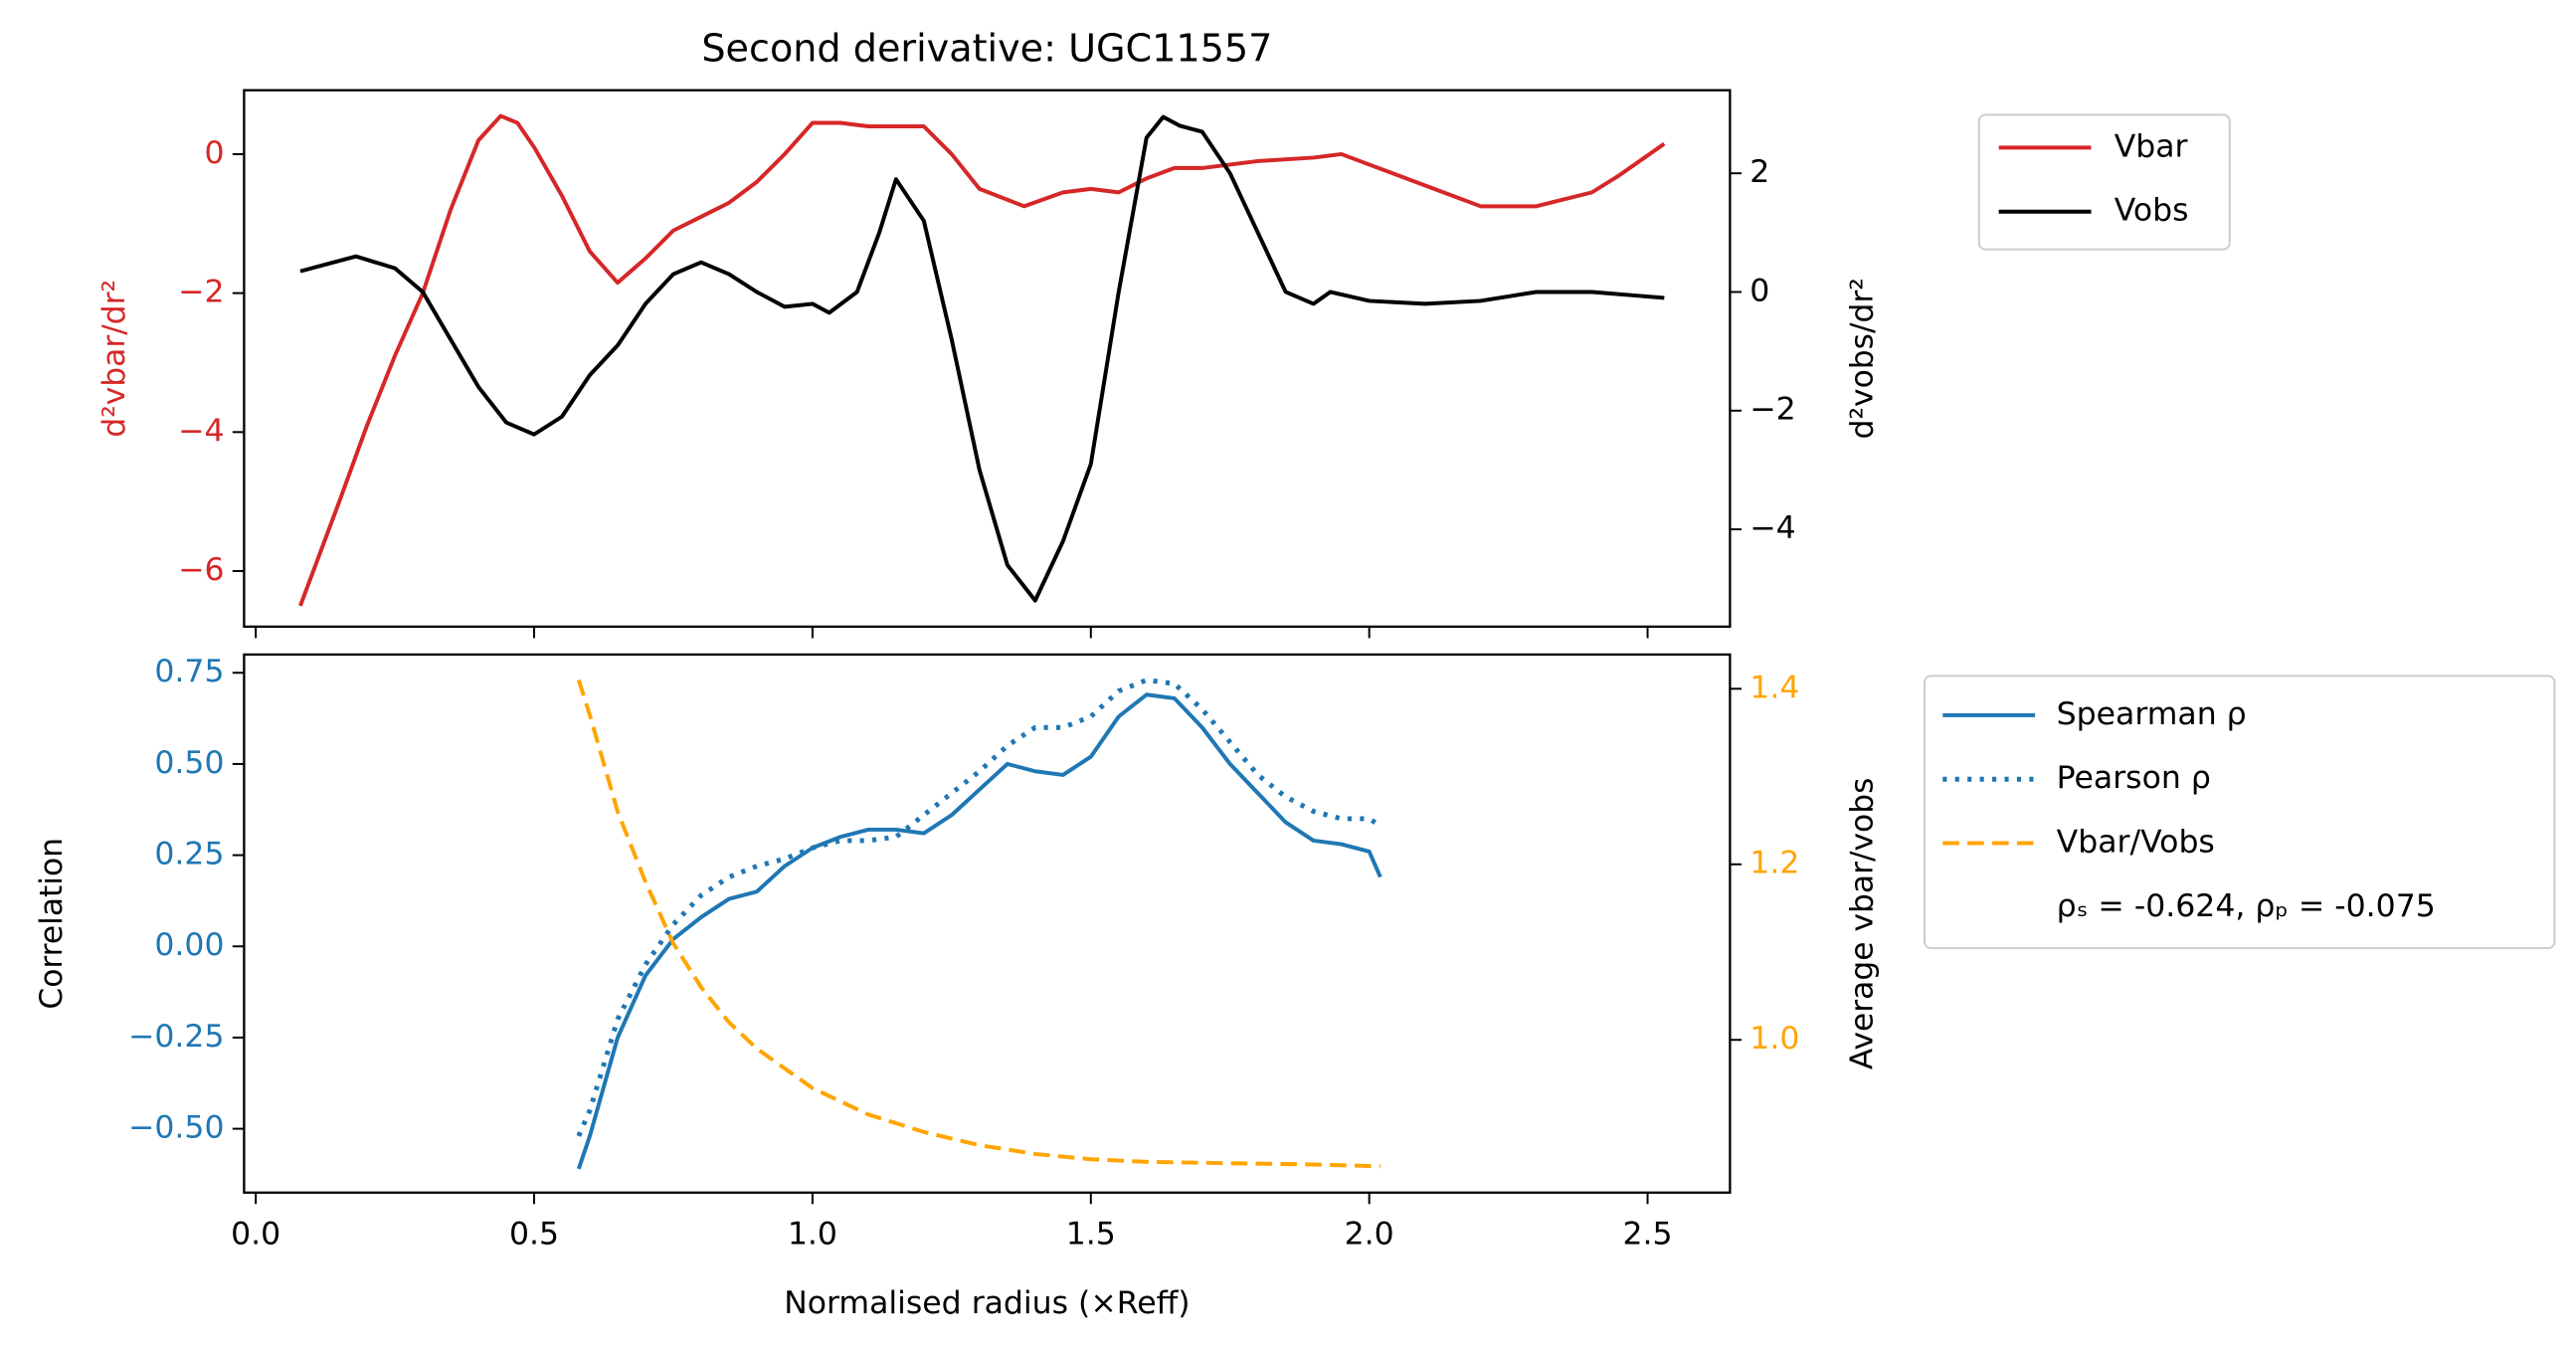 The image size is (2576, 1355). I want to click on y2-axis-label: d²vobs/dr², so click(1863, 358).